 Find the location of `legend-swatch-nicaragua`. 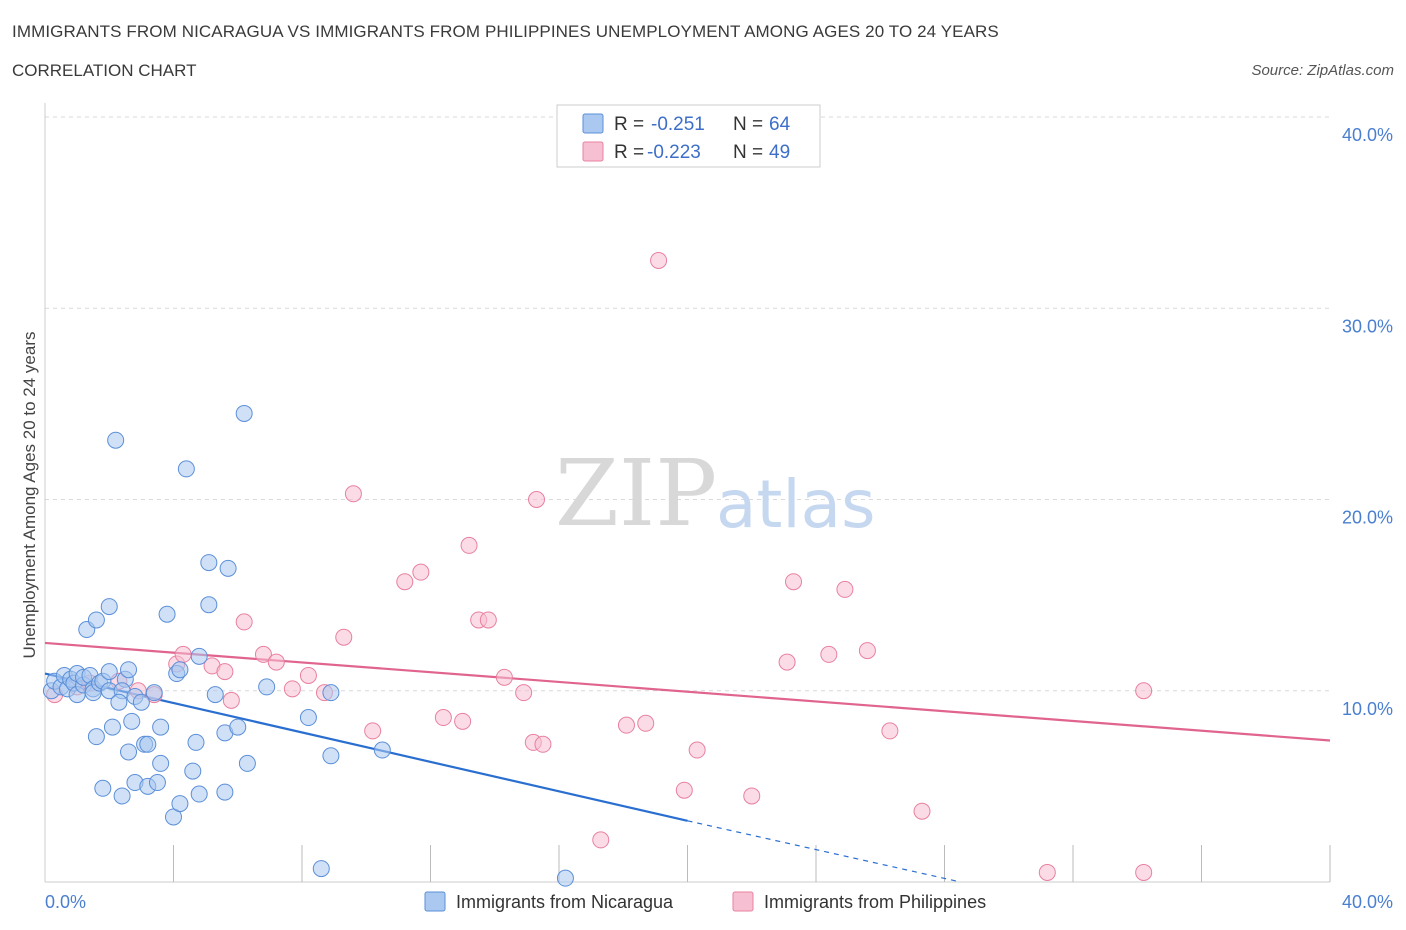

legend-swatch-nicaragua is located at coordinates (593, 123).